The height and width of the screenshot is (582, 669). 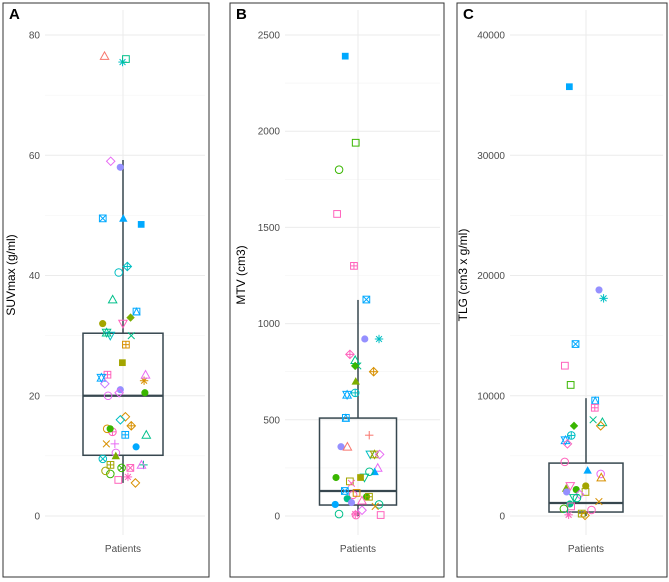 What do you see at coordinates (463, 275) in the screenshot?
I see `y-axis-title: TLG (cm3 x g/ml)` at bounding box center [463, 275].